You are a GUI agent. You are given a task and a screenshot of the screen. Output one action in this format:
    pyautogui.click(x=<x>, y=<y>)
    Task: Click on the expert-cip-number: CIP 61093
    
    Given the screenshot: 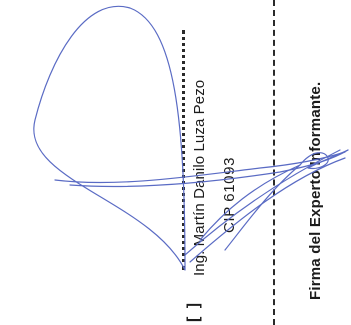 What is the action you would take?
    pyautogui.click(x=229, y=194)
    